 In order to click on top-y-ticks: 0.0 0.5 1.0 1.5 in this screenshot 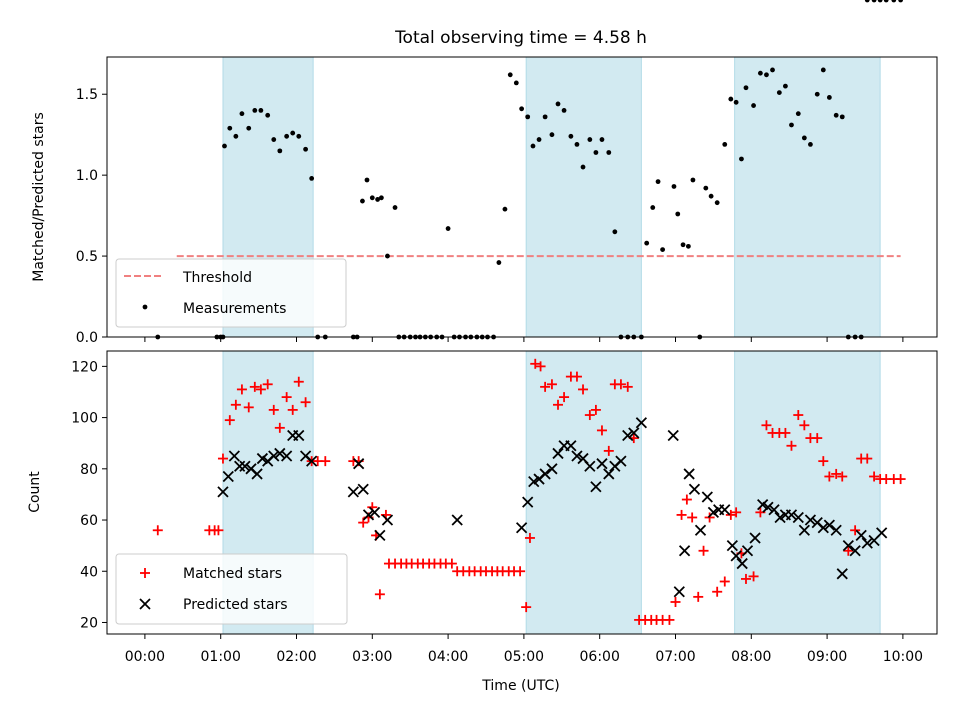, I will do `click(91, 216)`.